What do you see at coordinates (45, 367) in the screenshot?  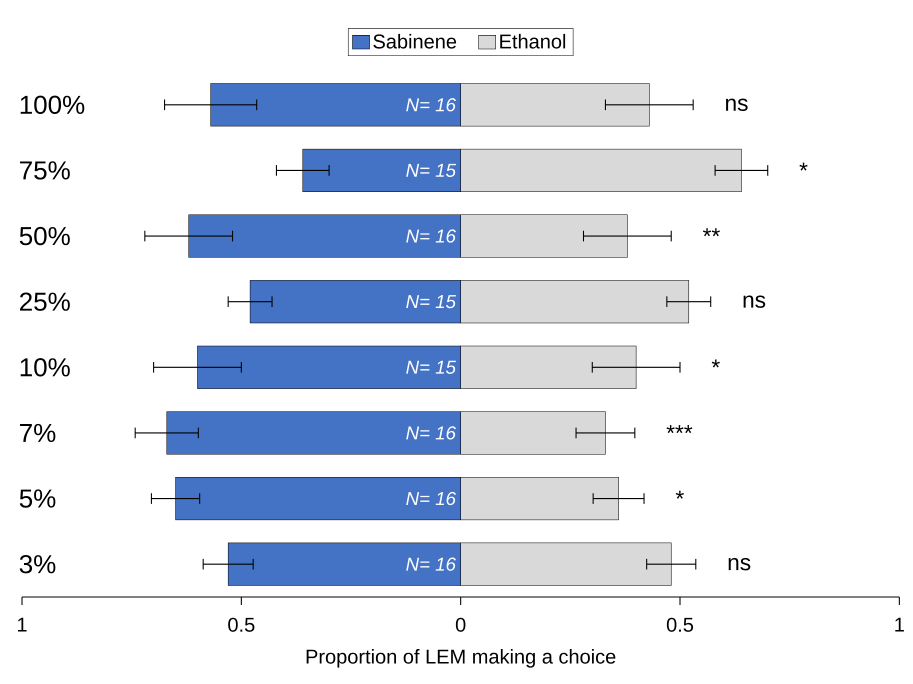 I see `y-tick-label: 10%` at bounding box center [45, 367].